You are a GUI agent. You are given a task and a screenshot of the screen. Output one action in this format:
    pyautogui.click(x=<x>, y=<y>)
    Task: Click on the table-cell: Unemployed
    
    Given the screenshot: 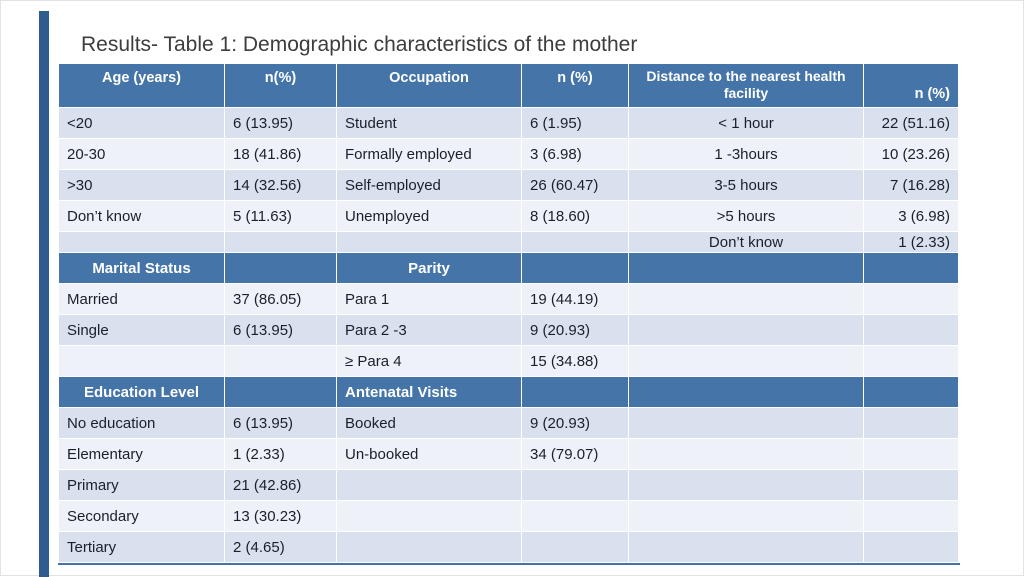 What is the action you would take?
    pyautogui.click(x=429, y=216)
    